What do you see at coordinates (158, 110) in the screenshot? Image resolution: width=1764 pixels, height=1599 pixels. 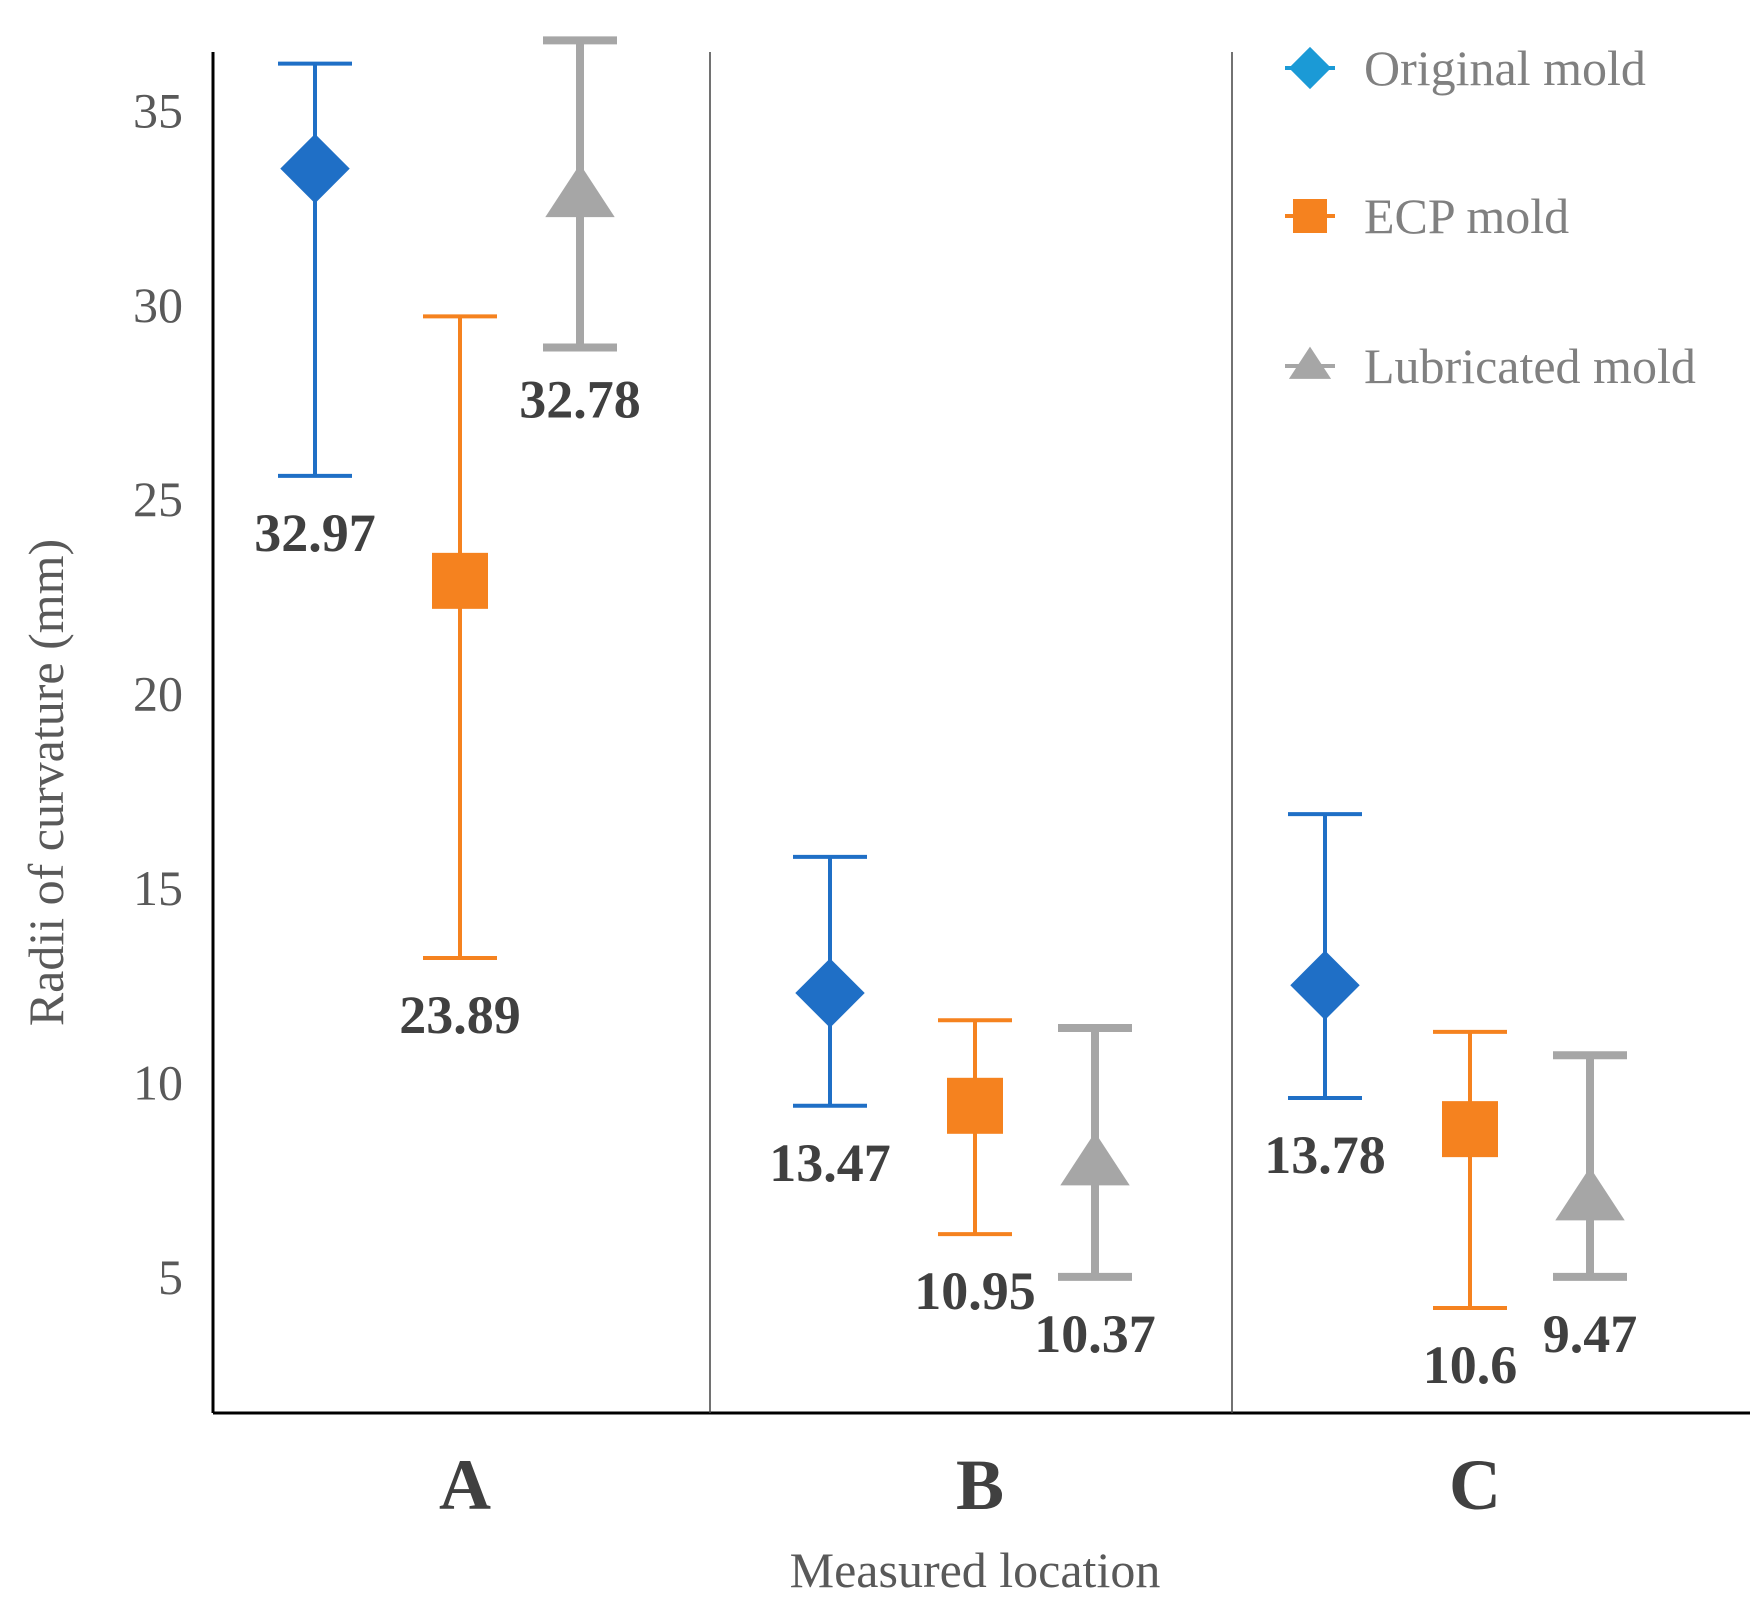 I see `y-tick-label-35: 35` at bounding box center [158, 110].